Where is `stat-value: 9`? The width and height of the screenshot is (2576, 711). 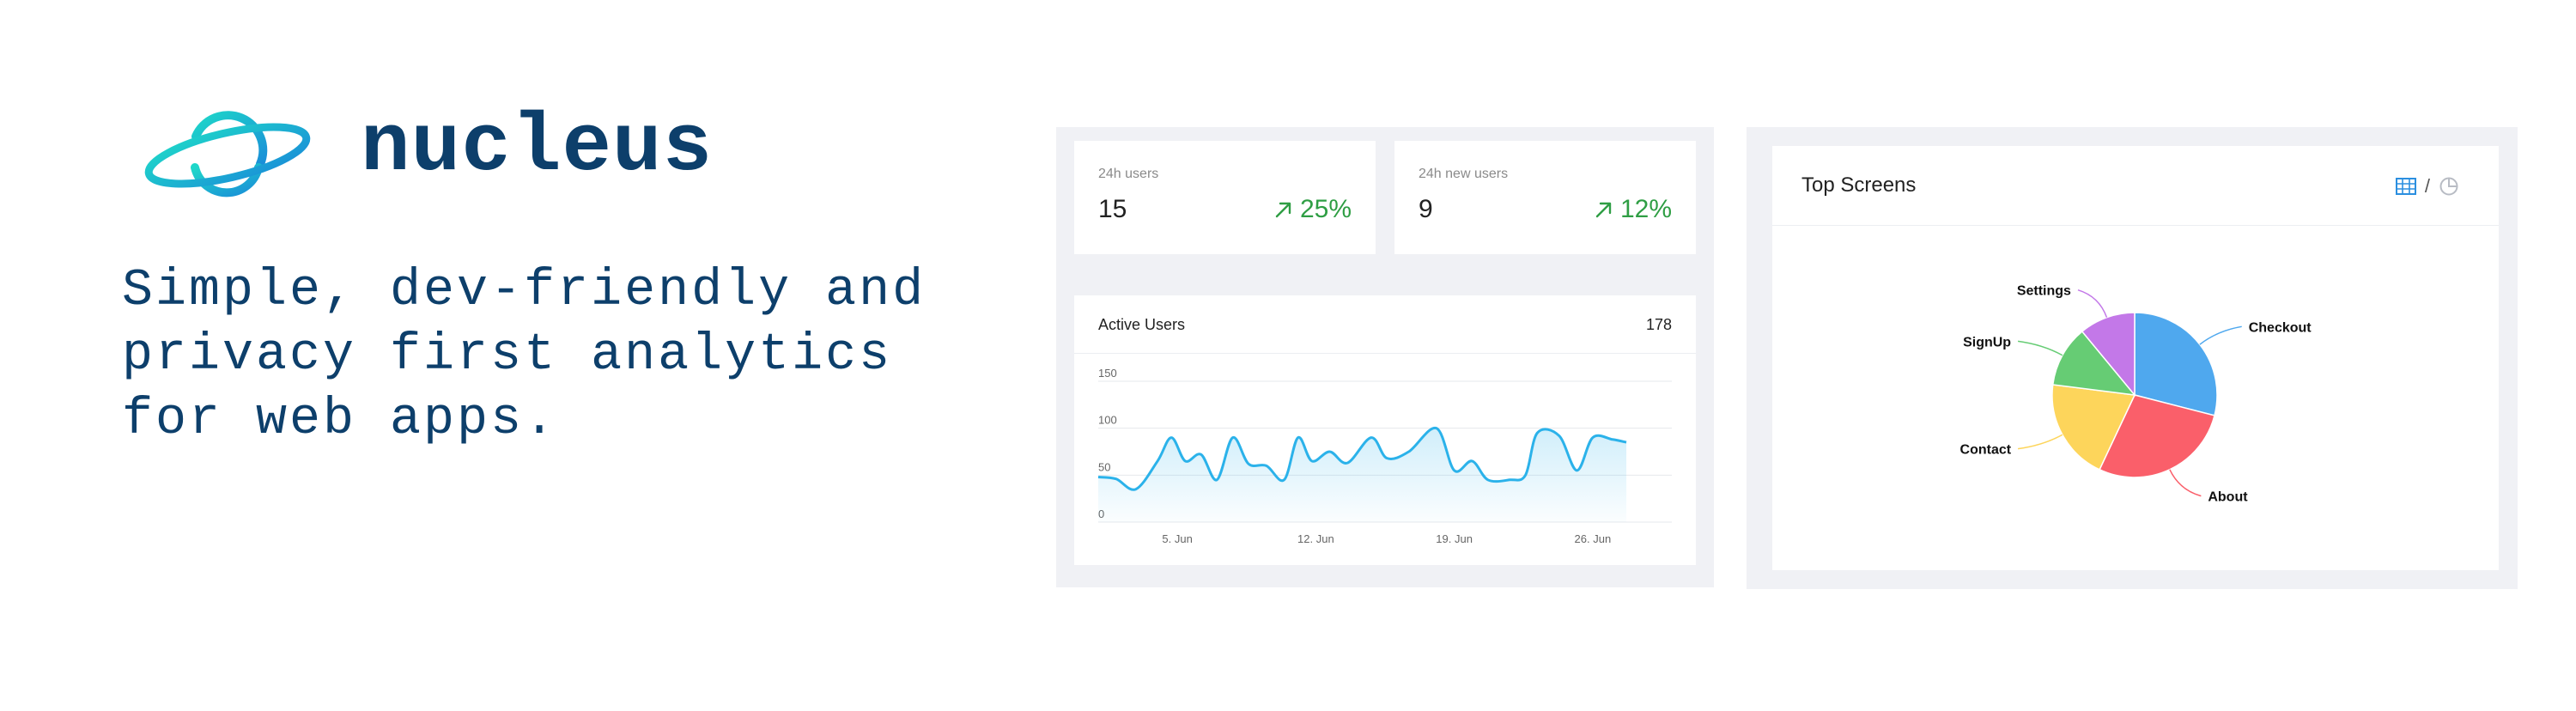 stat-value: 9 is located at coordinates (1426, 209).